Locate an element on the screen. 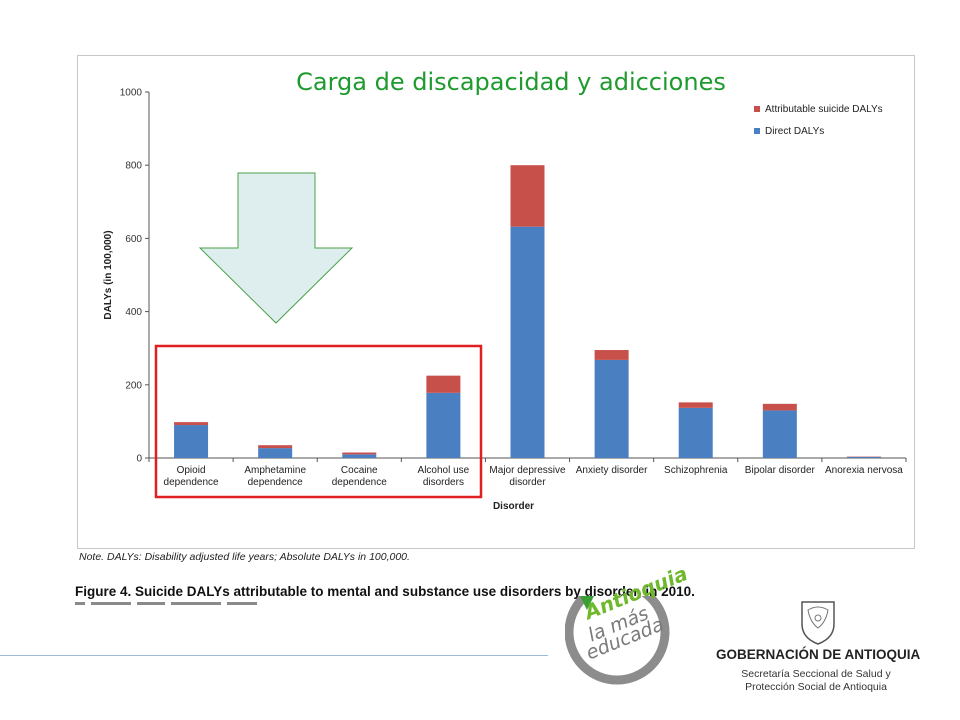 Image resolution: width=960 pixels, height=720 pixels. x-axis-label: Disorder is located at coordinates (513, 506).